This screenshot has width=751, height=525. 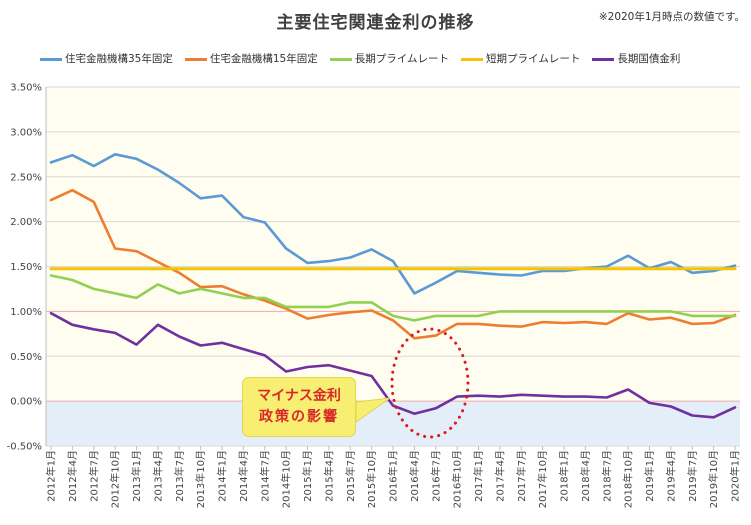 What do you see at coordinates (606, 476) in the screenshot?
I see `x-tick-label: 2018年7月` at bounding box center [606, 476].